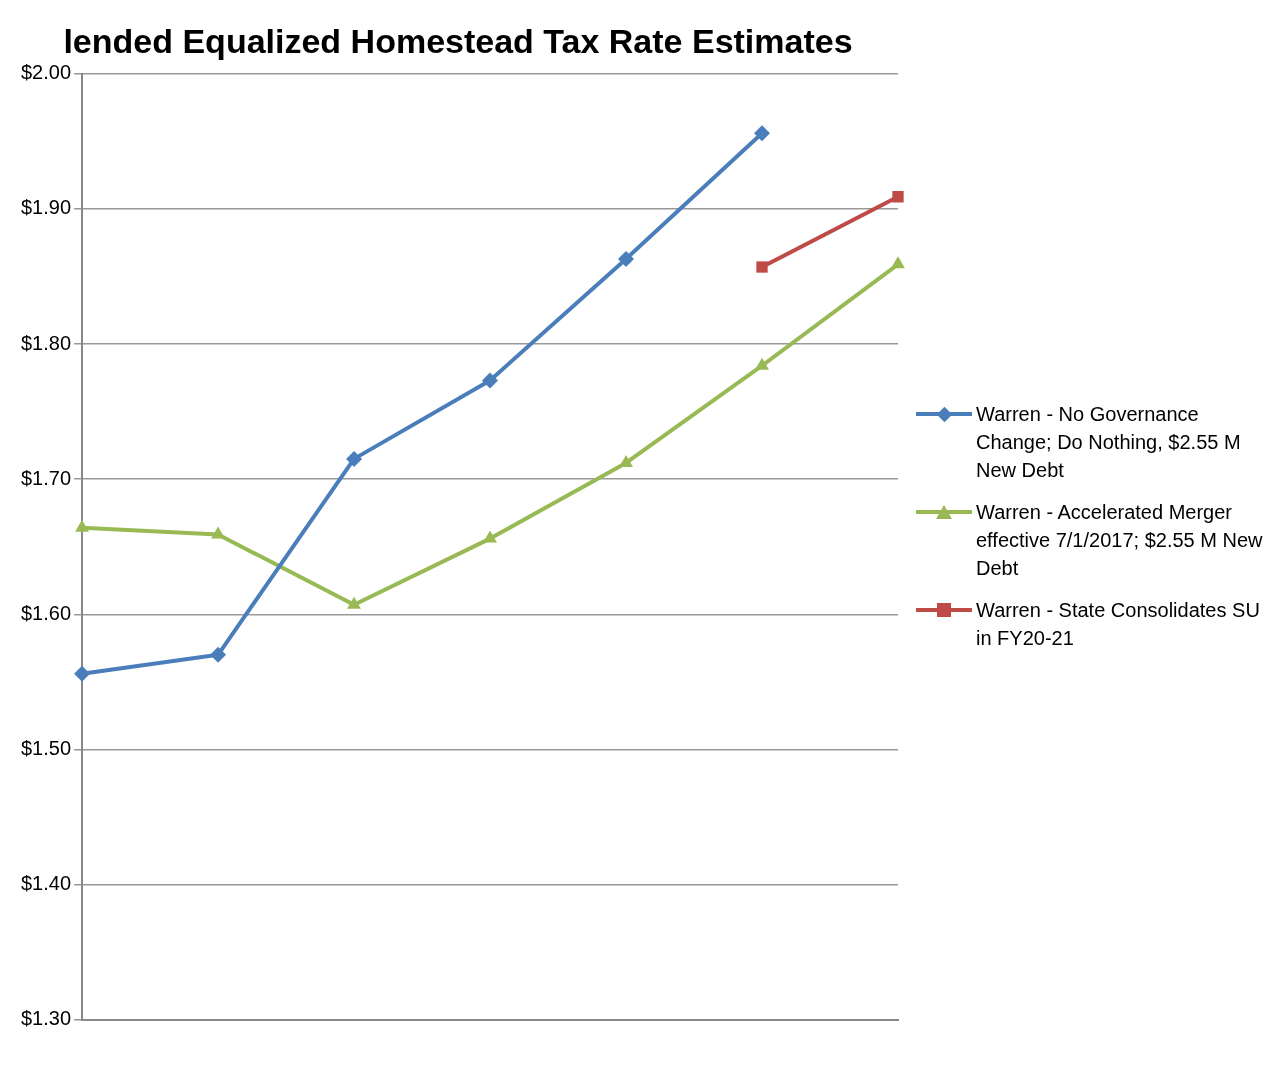  Describe the element at coordinates (1118, 624) in the screenshot. I see `legend-label: Warren - State Consolidates SU in FY20-21` at that location.